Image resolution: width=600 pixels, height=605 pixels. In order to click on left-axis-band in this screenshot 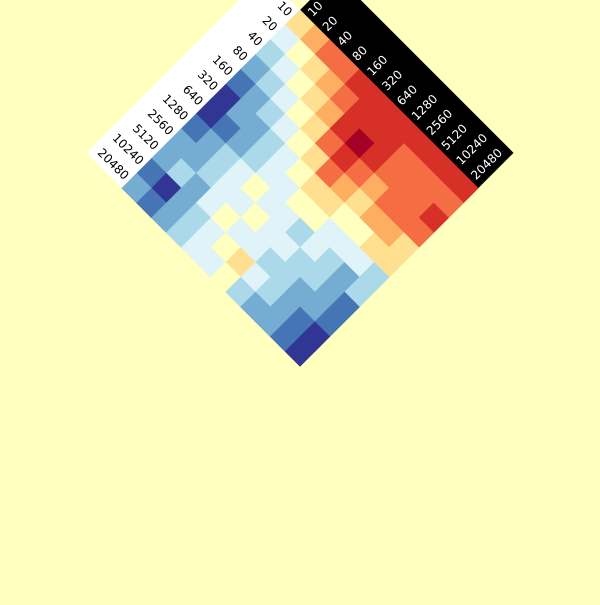, I will do `click(193, 94)`.